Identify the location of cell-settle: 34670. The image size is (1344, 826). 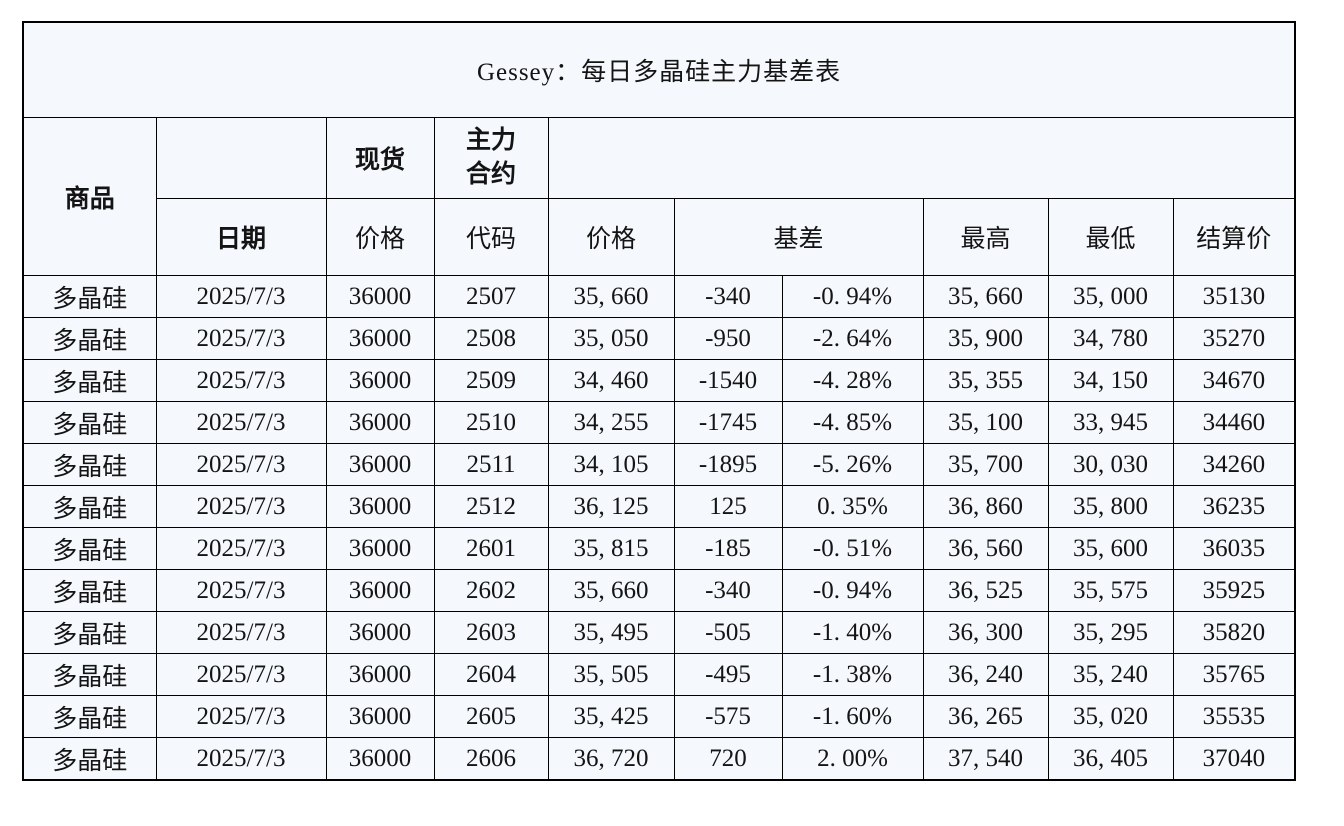
(1234, 380).